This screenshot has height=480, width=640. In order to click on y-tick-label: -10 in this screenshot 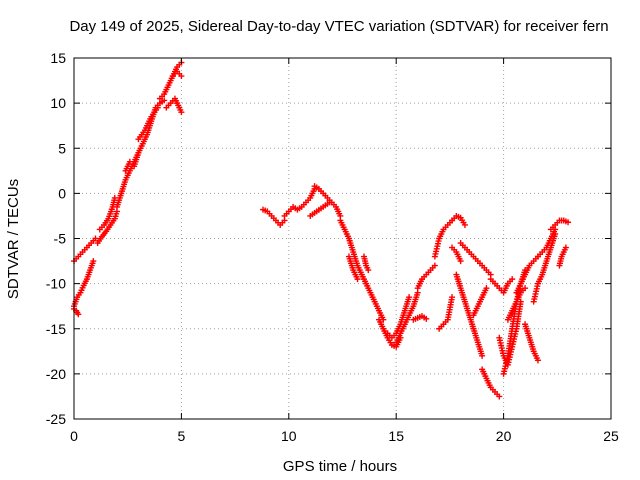, I will do `click(56, 284)`.